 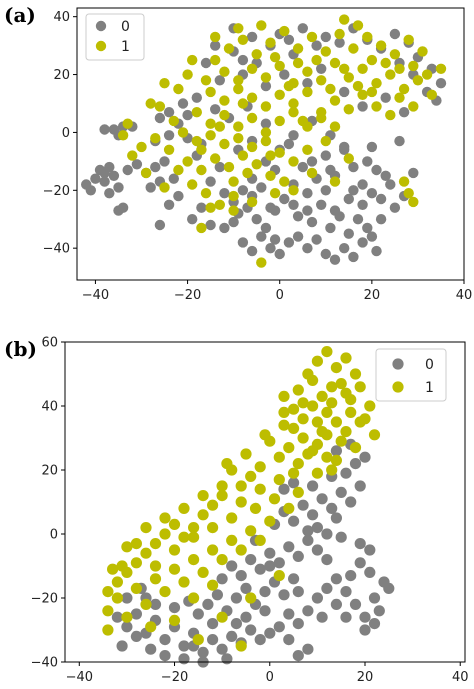 What do you see at coordinates (79, 677) in the screenshot?
I see `x-tick-label-b-0: −40` at bounding box center [79, 677].